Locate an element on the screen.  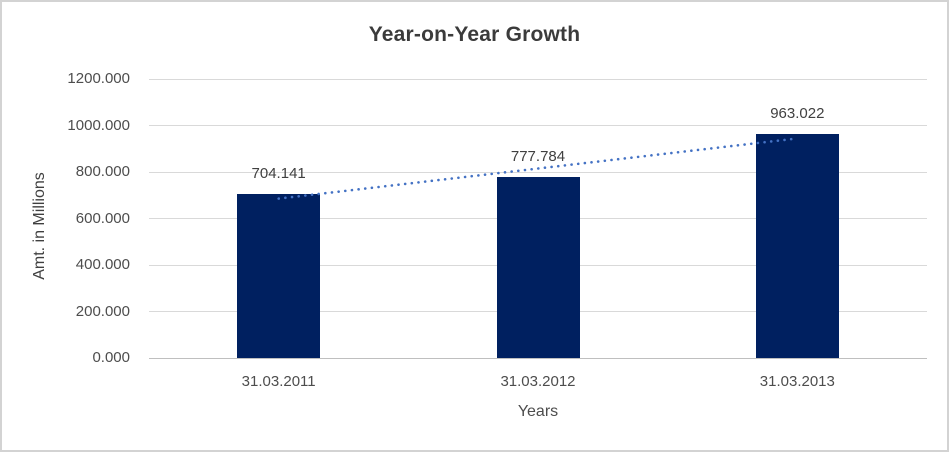
y-tick-label: 0.000 is located at coordinates (111, 357).